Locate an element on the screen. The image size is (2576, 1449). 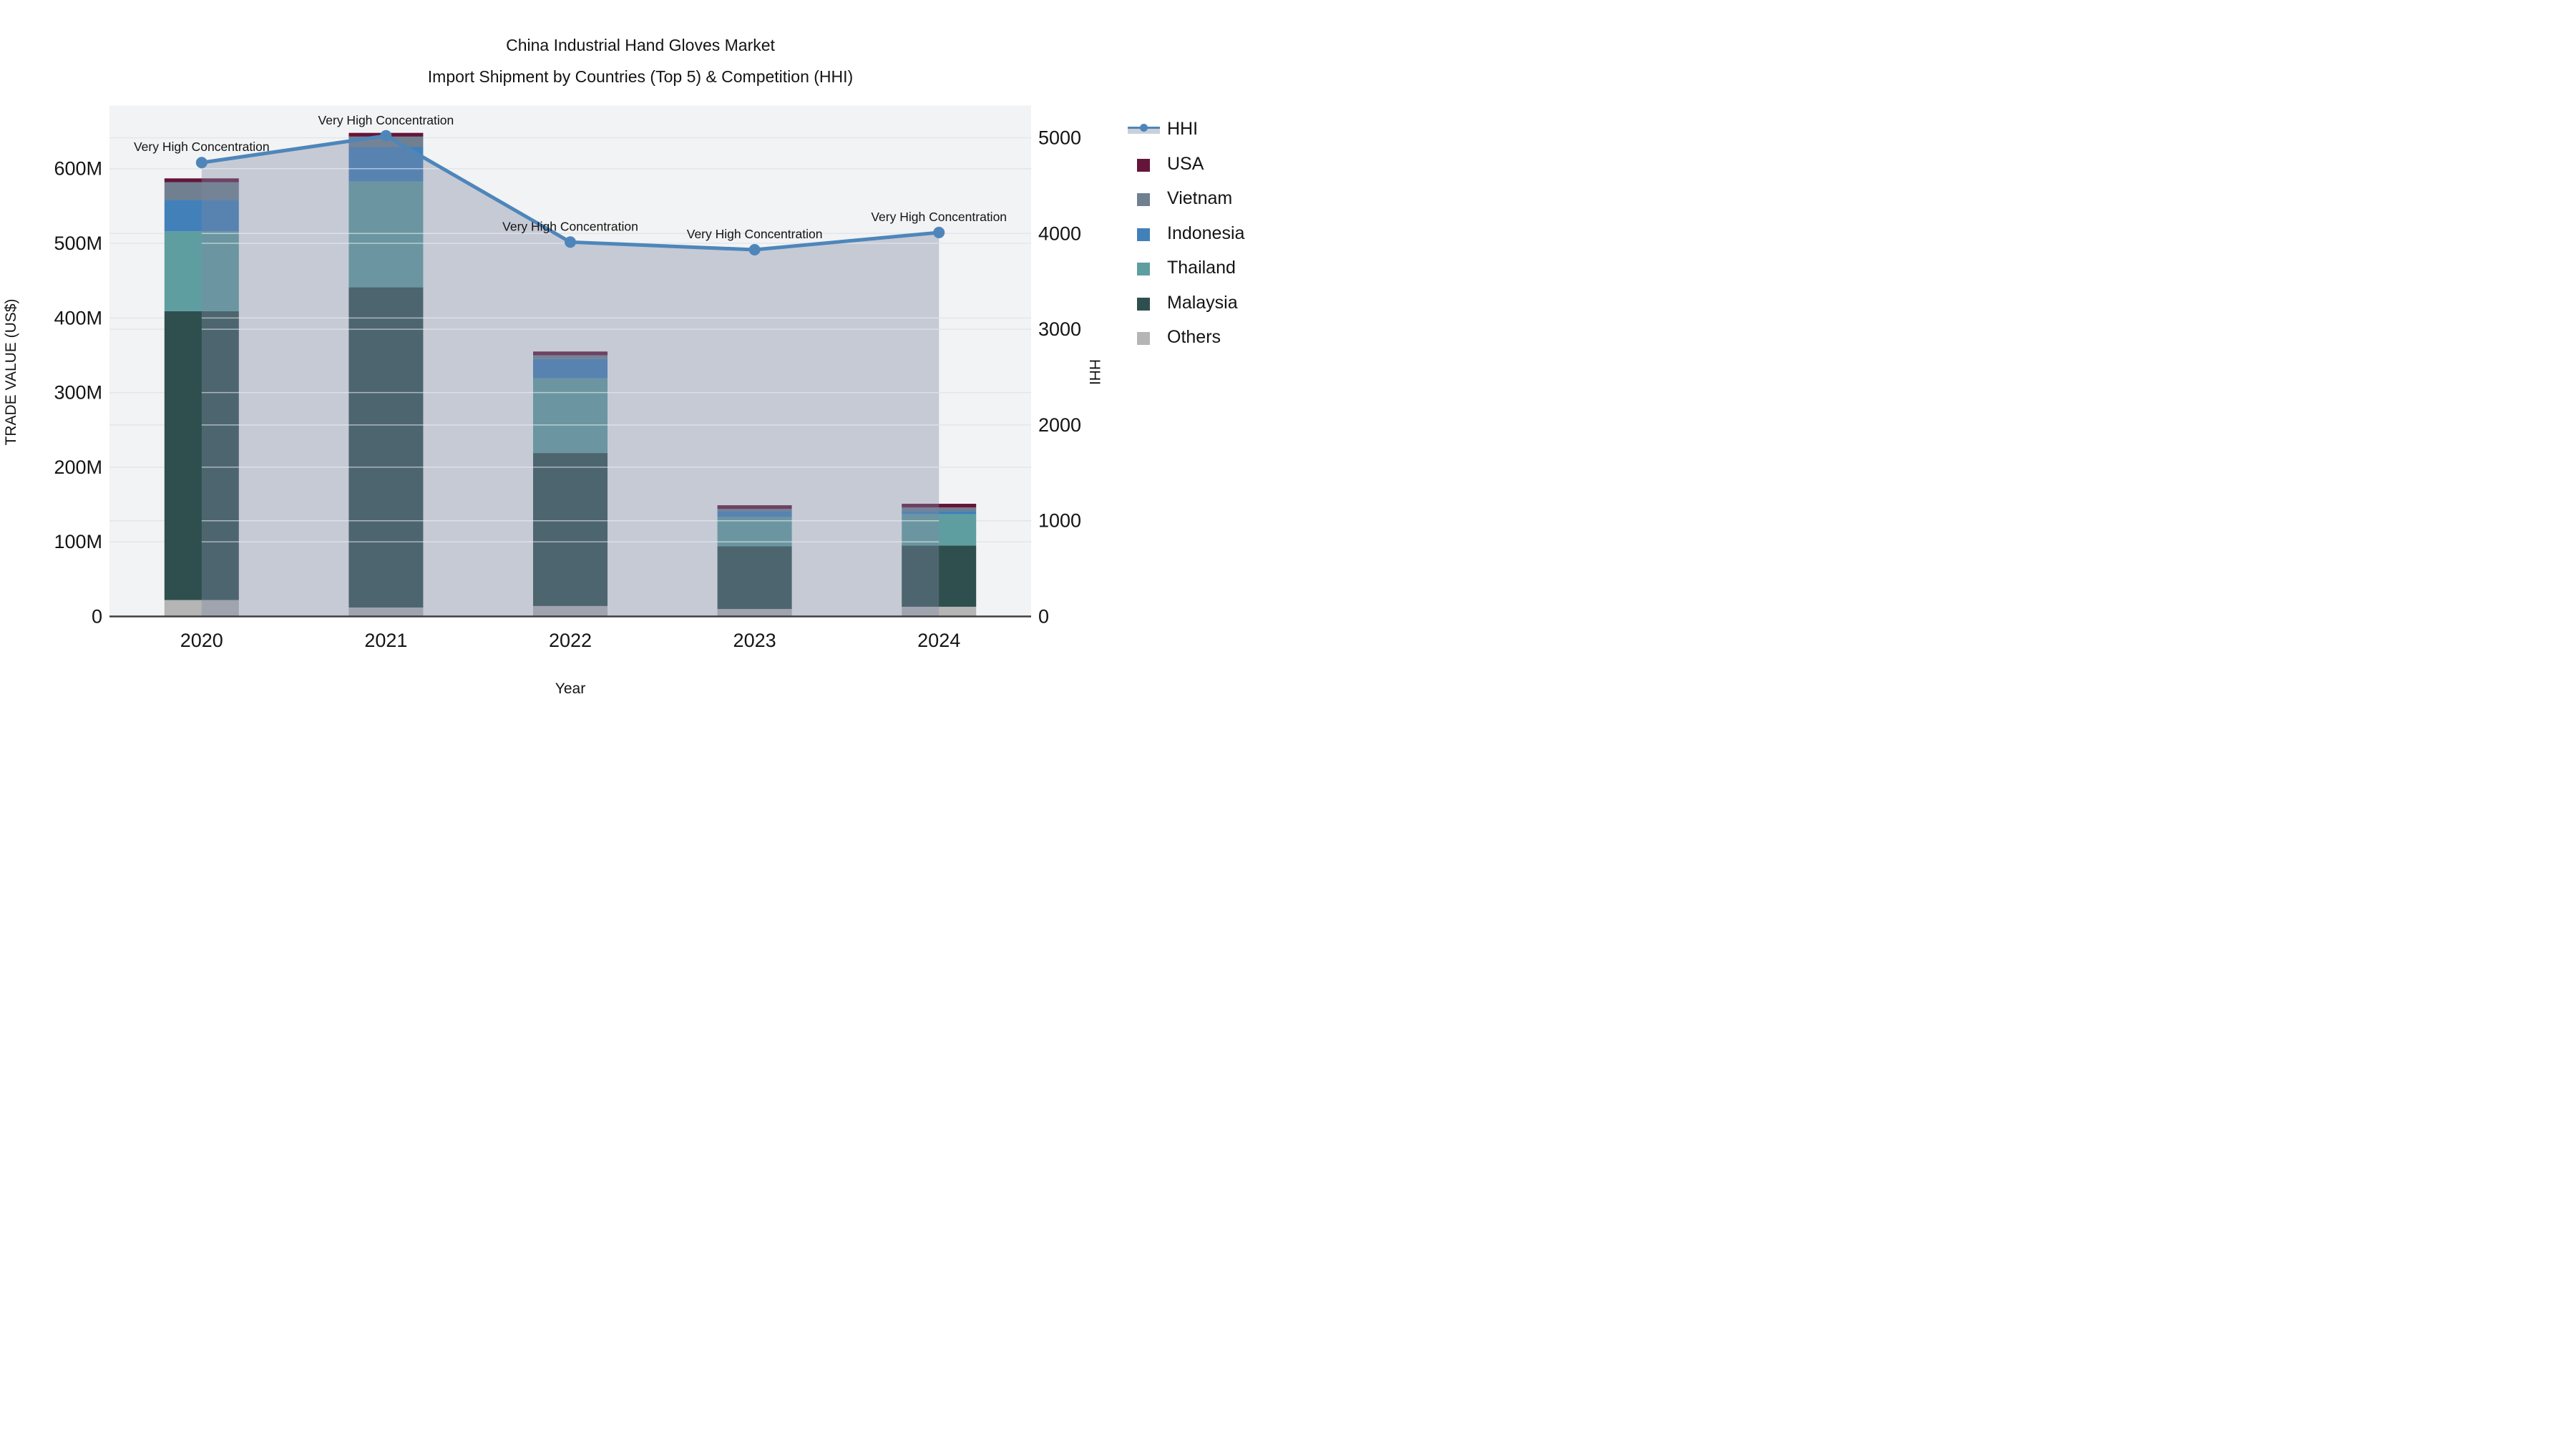
legend-label-malaysia: Malaysia is located at coordinates (1202, 302).